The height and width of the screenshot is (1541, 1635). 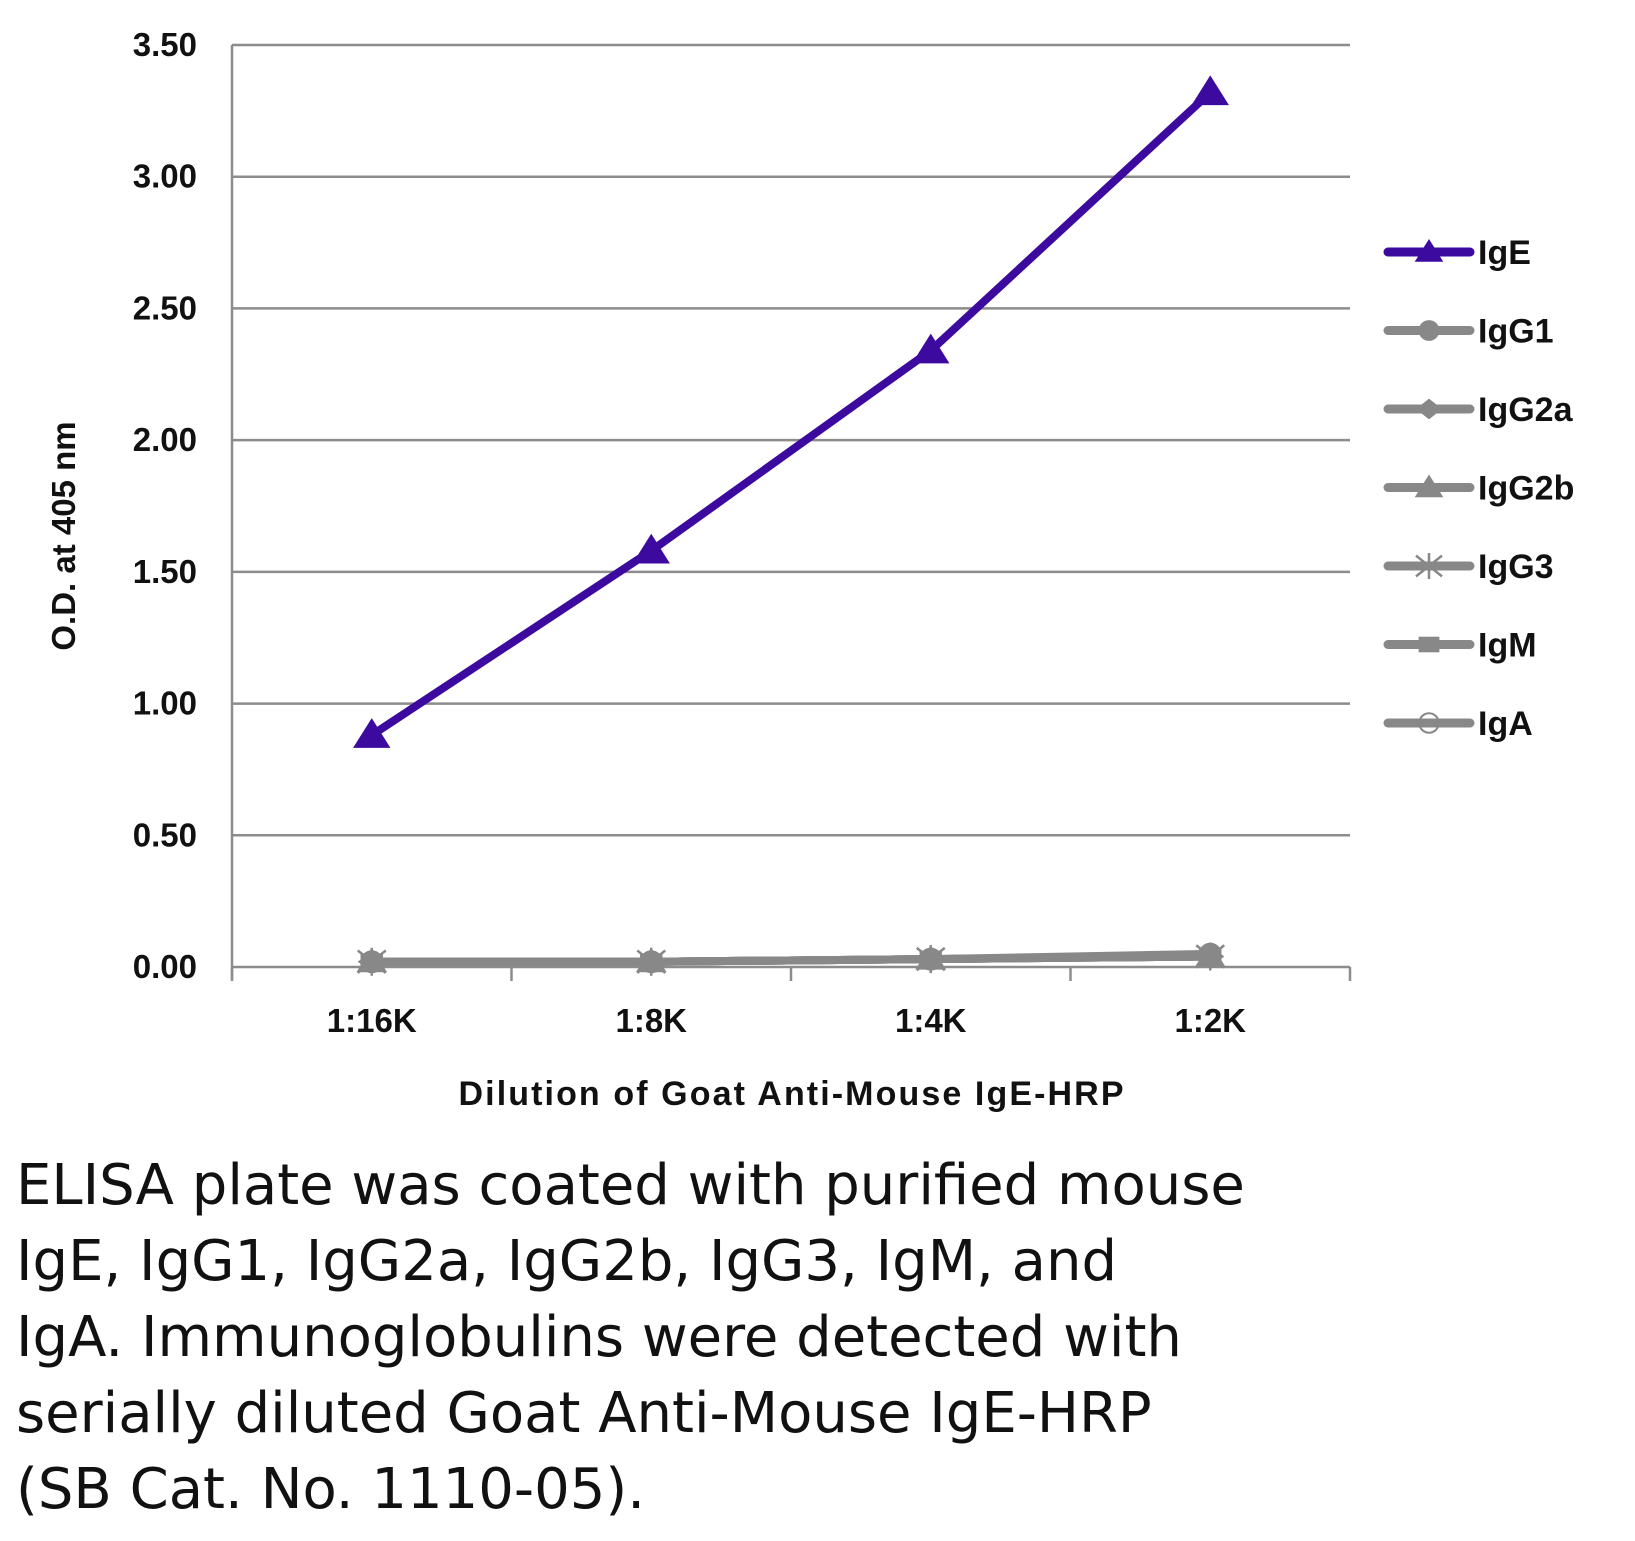 I want to click on legend-label-ige: IgE, so click(x=1504, y=253).